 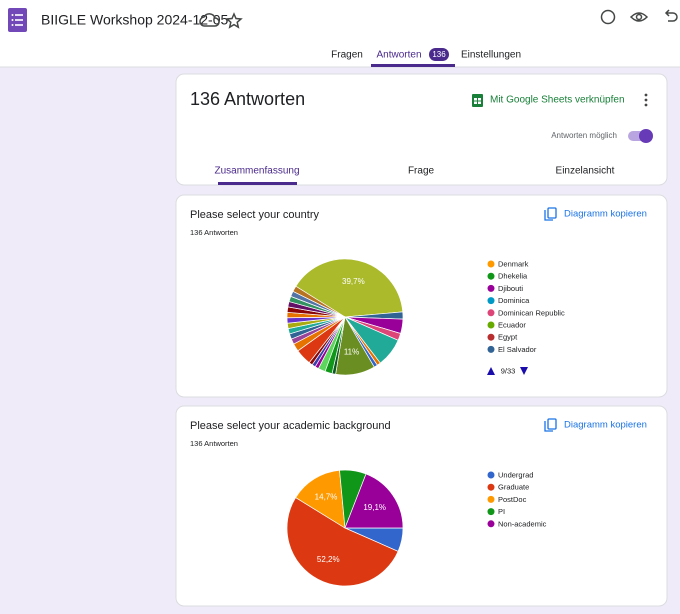 What do you see at coordinates (608, 17) in the screenshot?
I see `palette-icon` at bounding box center [608, 17].